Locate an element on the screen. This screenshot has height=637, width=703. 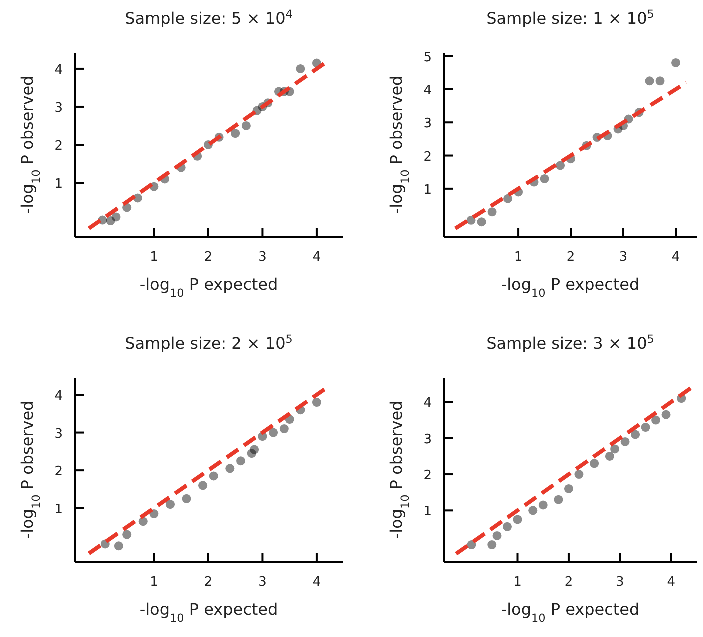
y-tick-label: 5 is located at coordinates (428, 58).